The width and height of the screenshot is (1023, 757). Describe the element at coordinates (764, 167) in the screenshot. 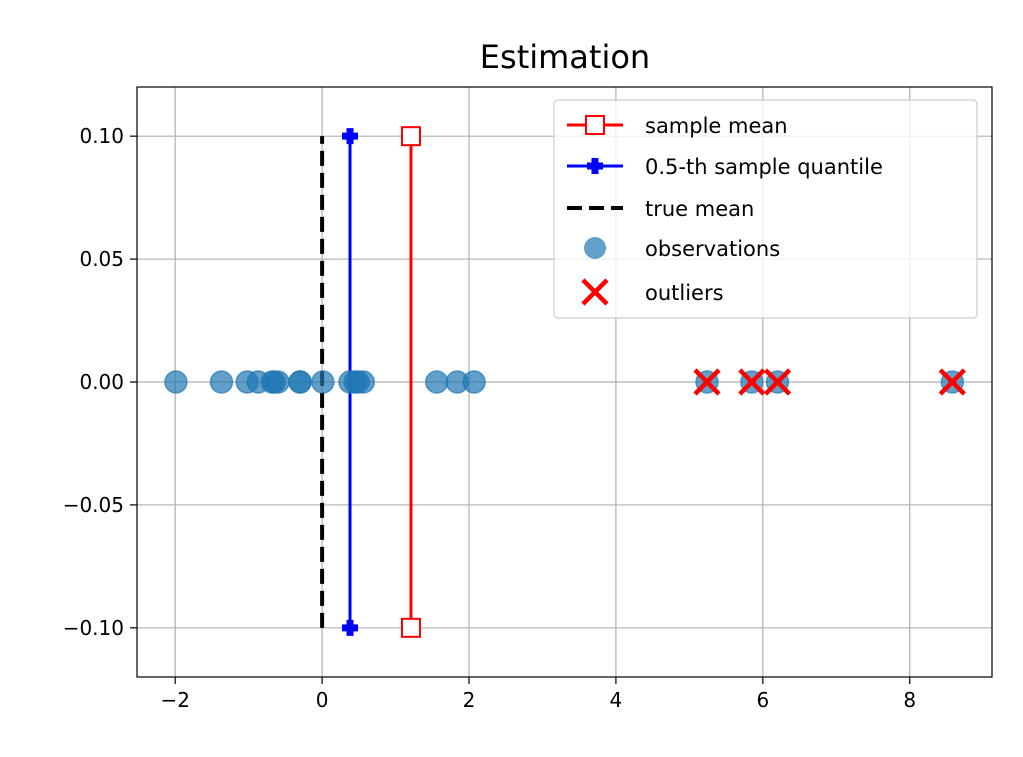

I see `legend-label: 0.5-th sample quantile` at that location.